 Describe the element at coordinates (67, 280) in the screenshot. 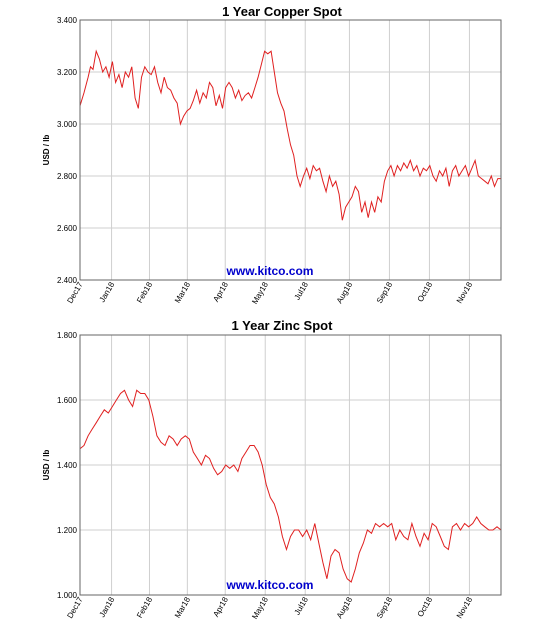

I see `y-tick-label: 2.400` at that location.